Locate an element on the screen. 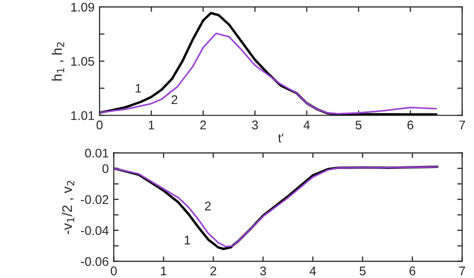 The height and width of the screenshot is (278, 474). y-tick-label: -0.06 is located at coordinates (94, 261).